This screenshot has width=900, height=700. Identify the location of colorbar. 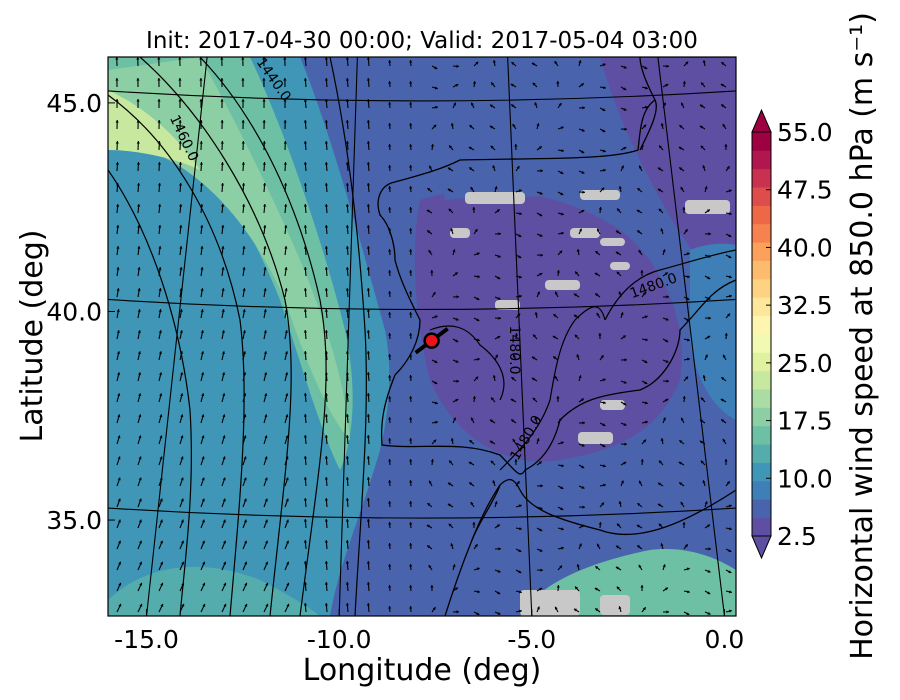
(761, 334).